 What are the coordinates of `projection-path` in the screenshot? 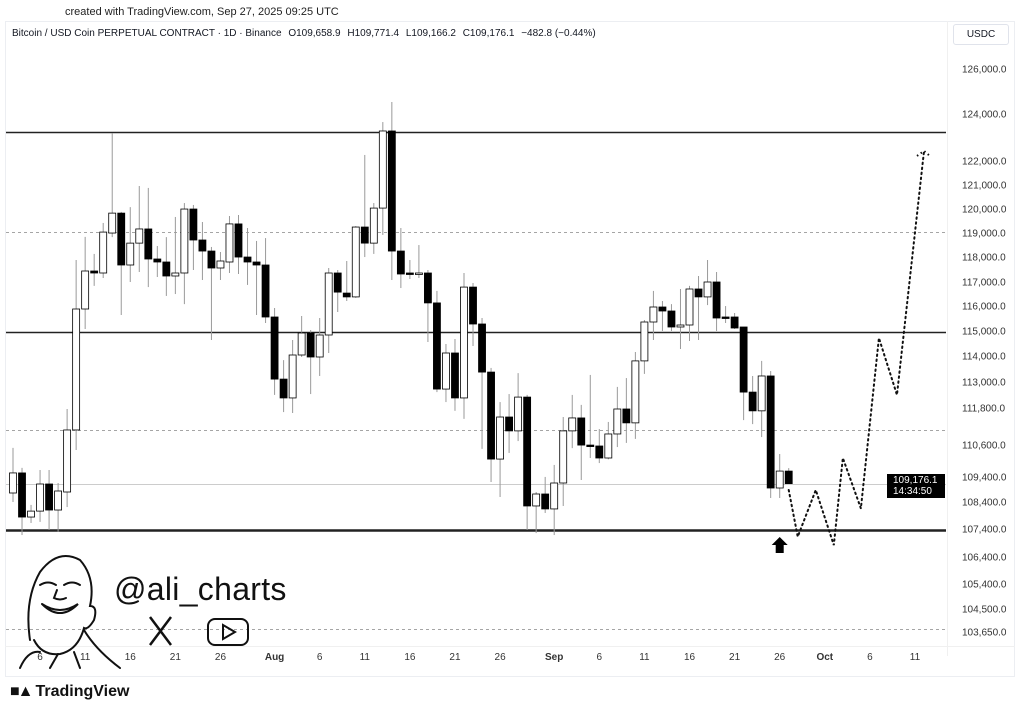 It's located at (856, 347).